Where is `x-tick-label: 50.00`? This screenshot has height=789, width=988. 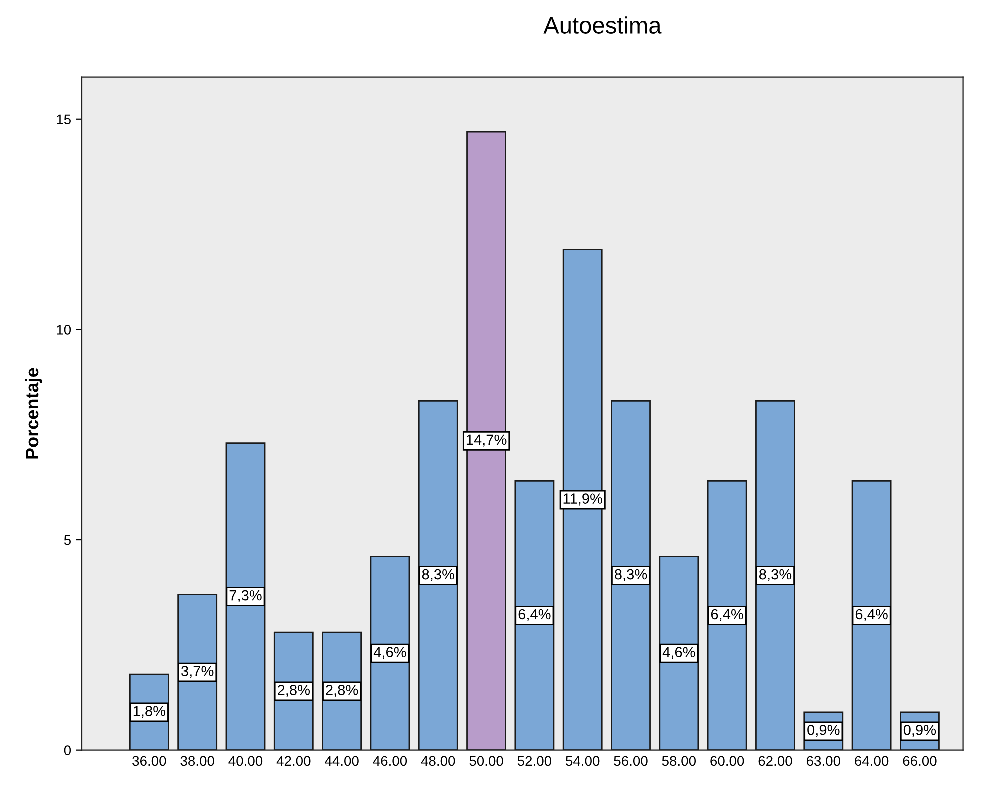
x-tick-label: 50.00 is located at coordinates (487, 761).